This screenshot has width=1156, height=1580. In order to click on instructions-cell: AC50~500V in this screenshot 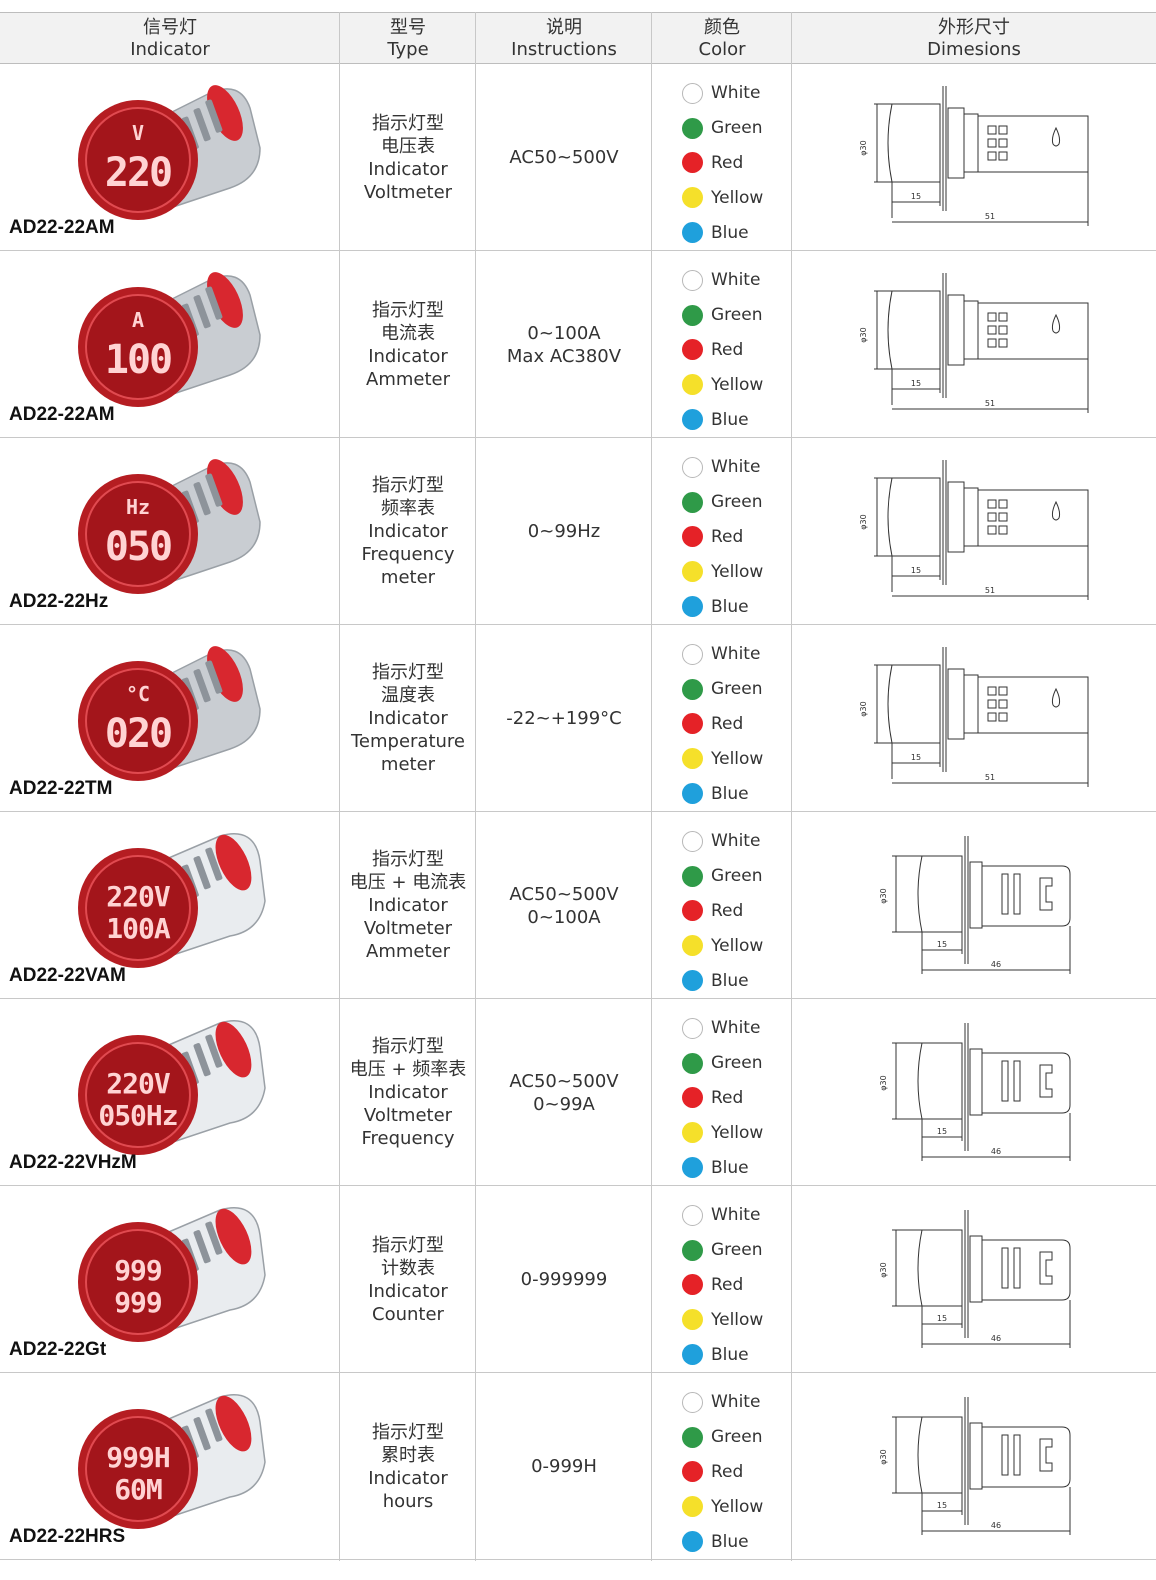, I will do `click(564, 157)`.